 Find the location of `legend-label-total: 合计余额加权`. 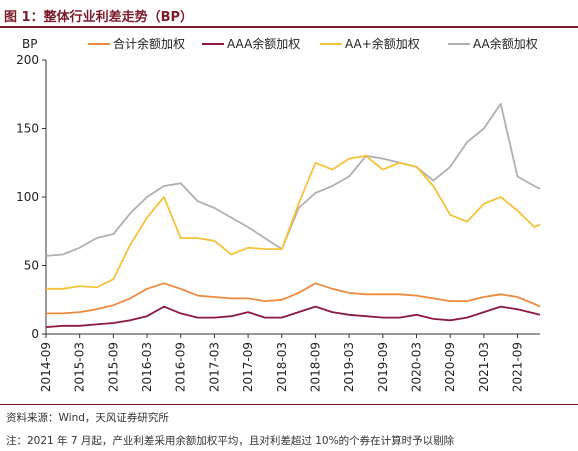

legend-label-total: 合计余额加权 is located at coordinates (149, 43).